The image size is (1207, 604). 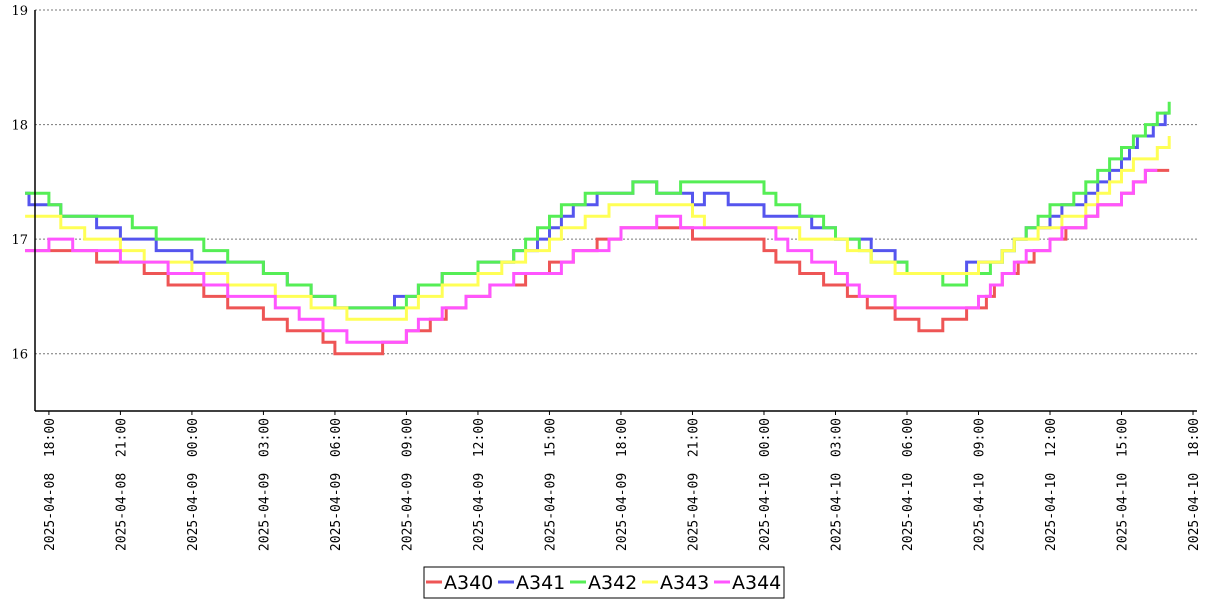 I want to click on x-tick-label: 2025-04-08 18:00, so click(x=50, y=484).